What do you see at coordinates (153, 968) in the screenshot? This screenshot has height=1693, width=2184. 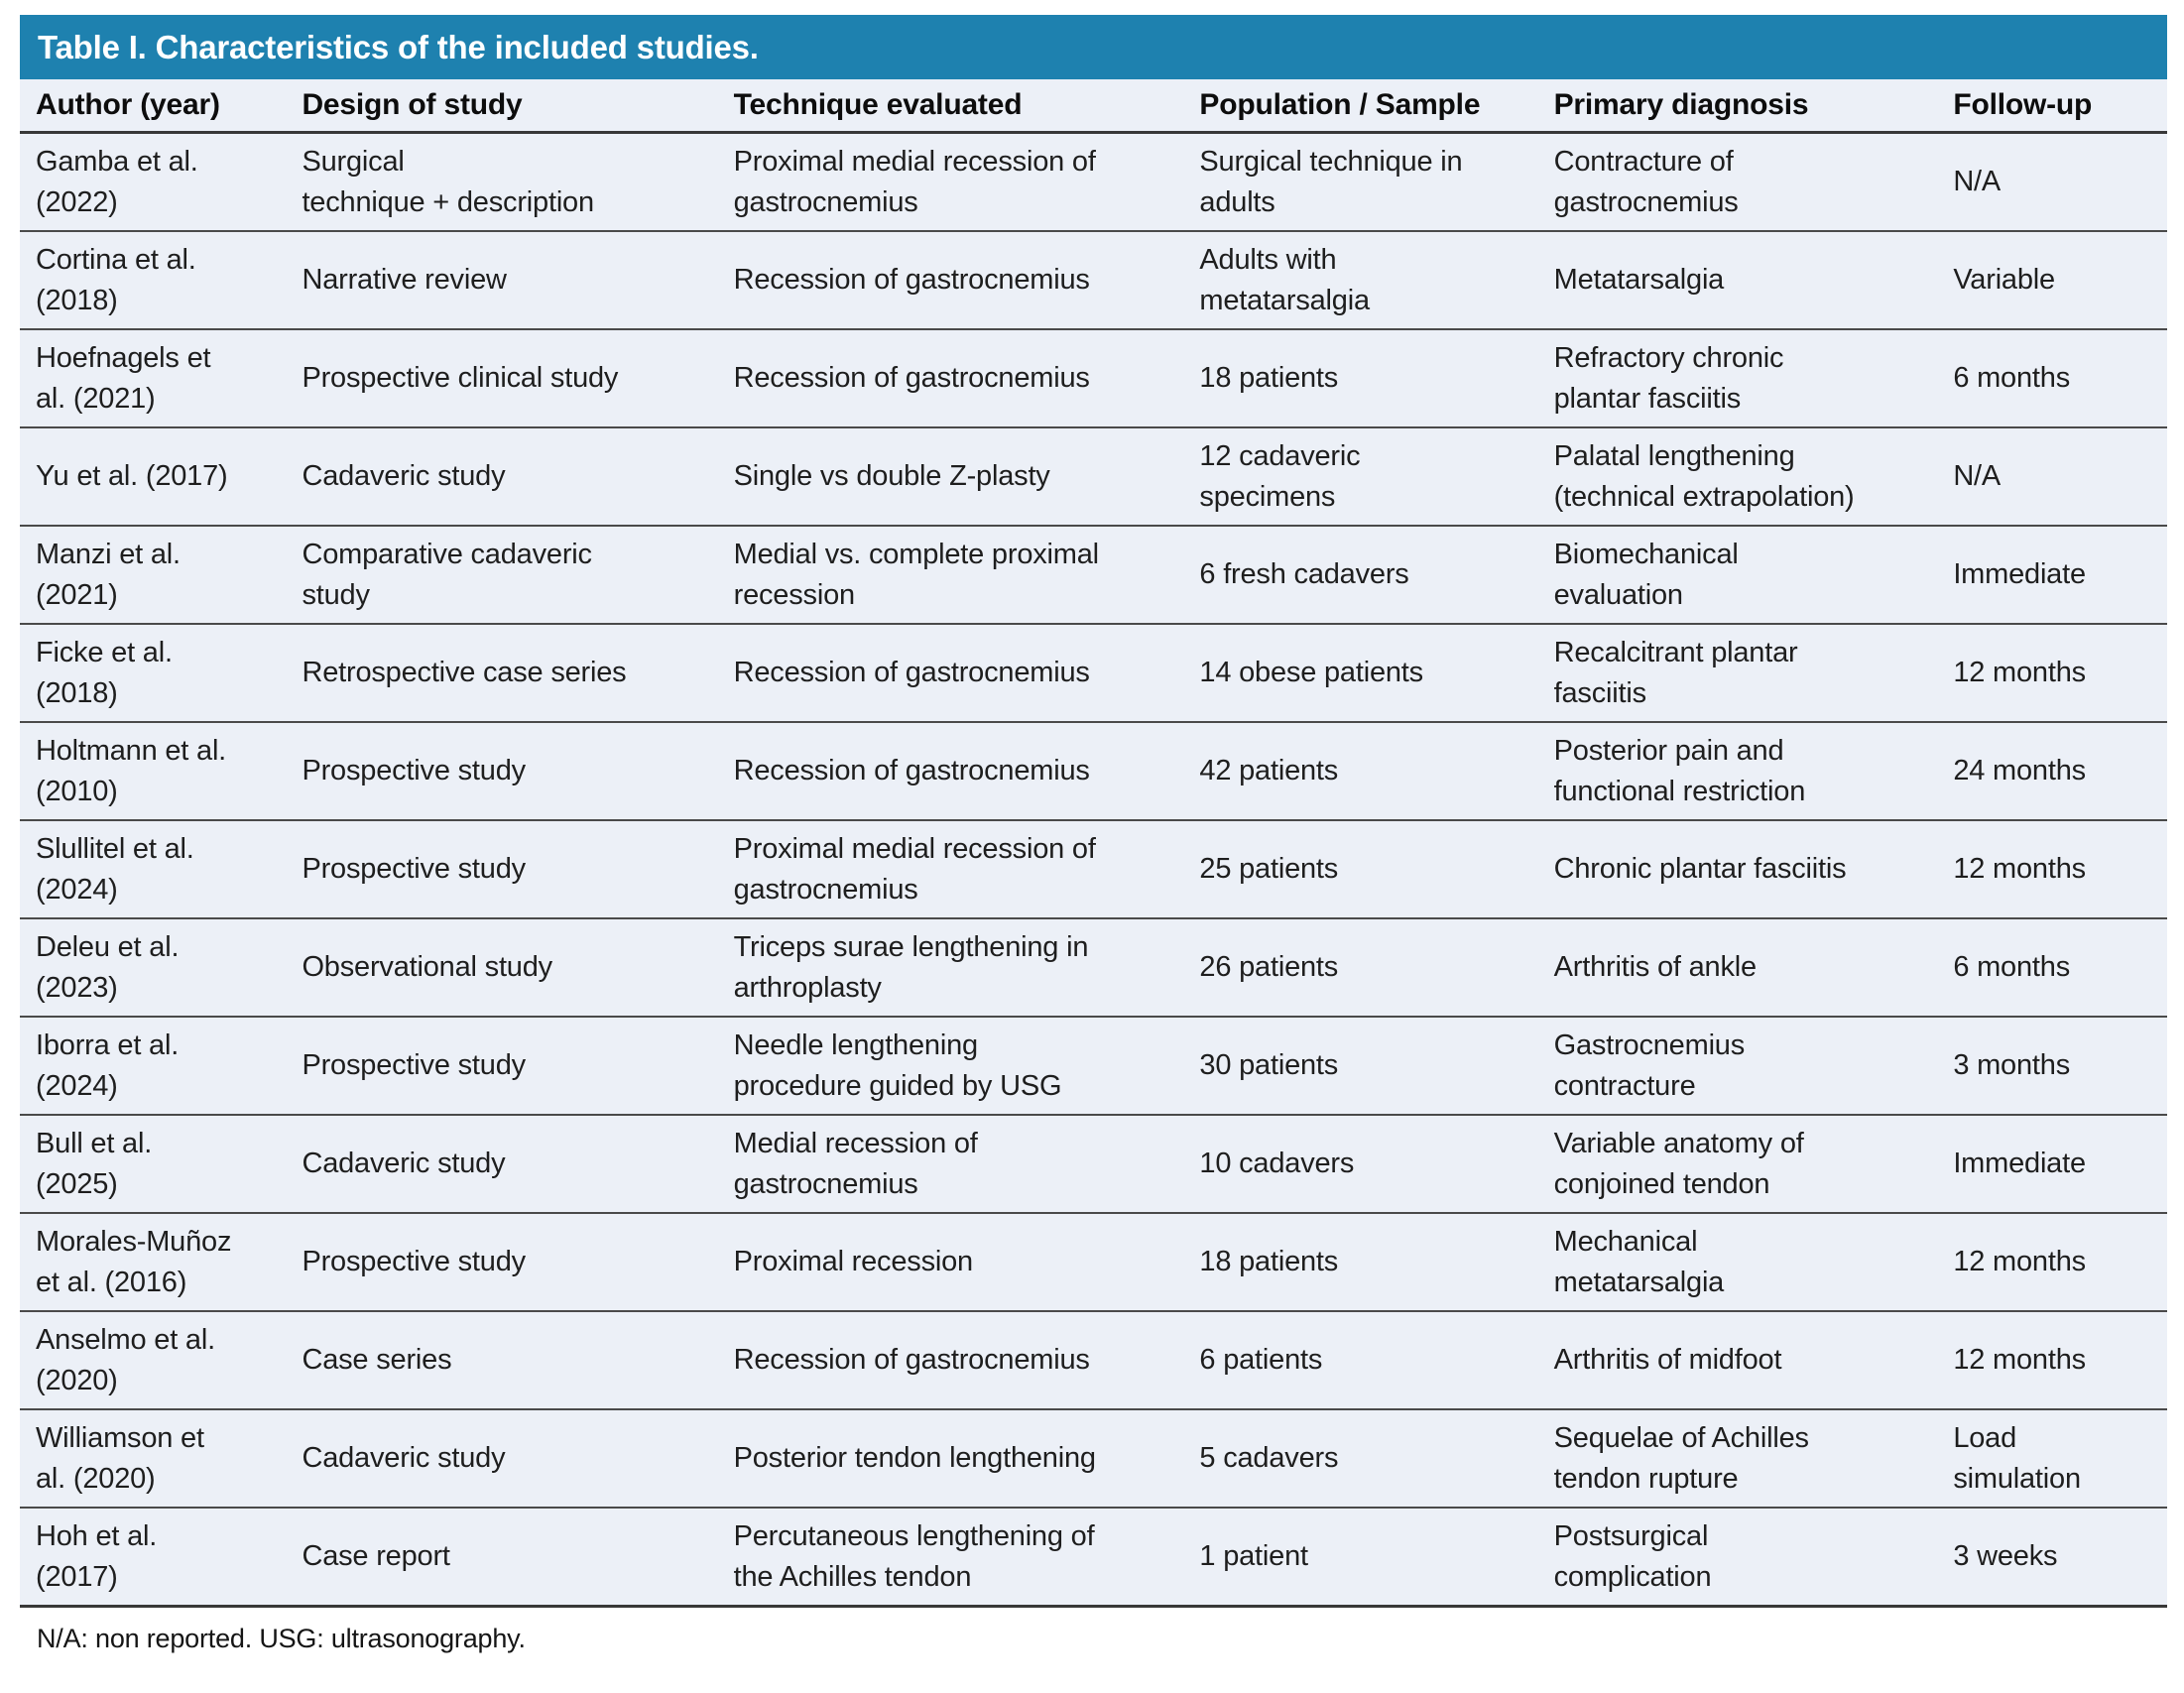 I see `table-cell: Deleu et al. (2023)` at bounding box center [153, 968].